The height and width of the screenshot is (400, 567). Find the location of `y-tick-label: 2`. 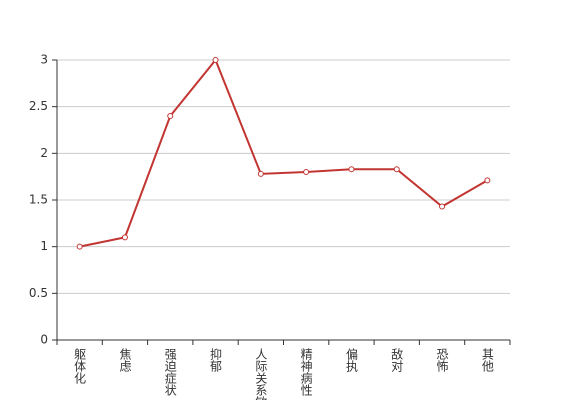

y-tick-label: 2 is located at coordinates (44, 153).